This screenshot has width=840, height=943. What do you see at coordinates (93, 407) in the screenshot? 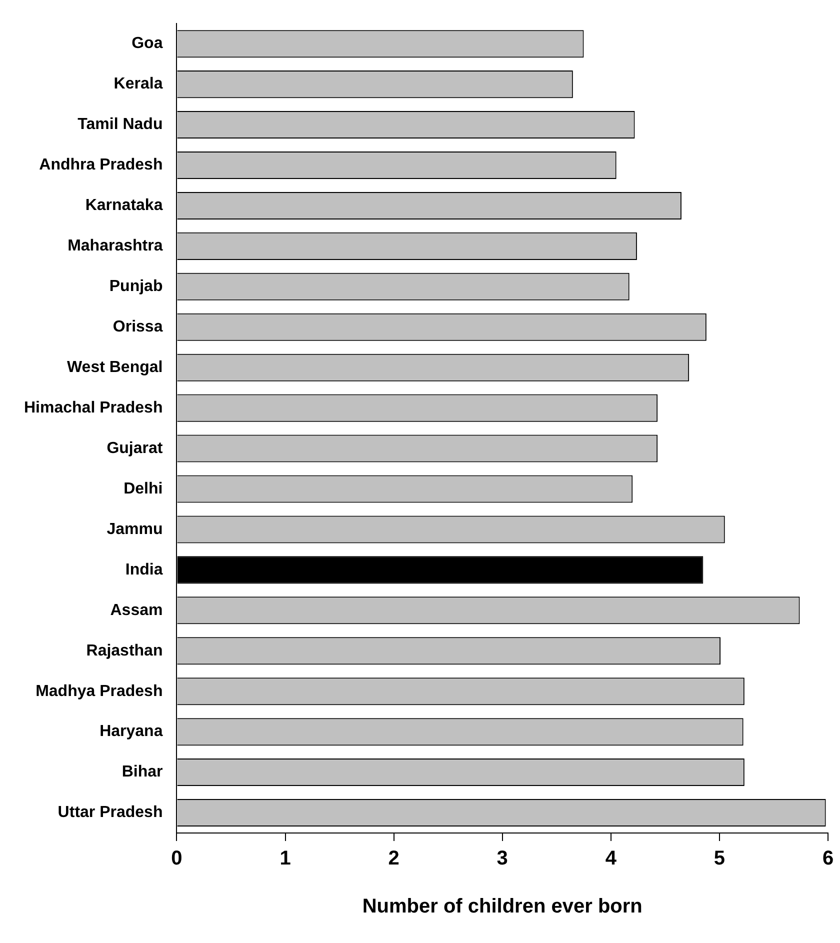
I see `y-tick-label: Himachal Pradesh` at bounding box center [93, 407].